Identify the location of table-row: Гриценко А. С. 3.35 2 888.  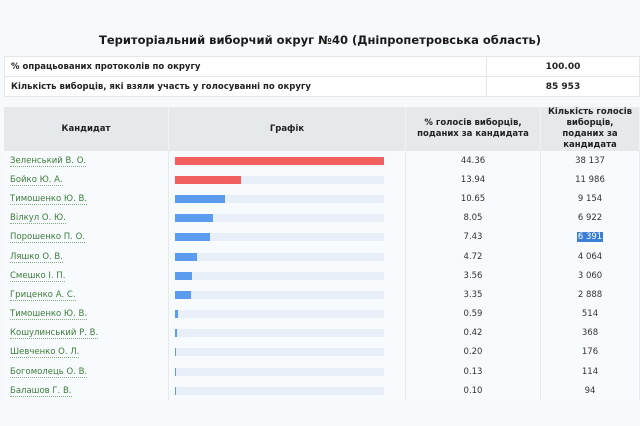
(322, 295).